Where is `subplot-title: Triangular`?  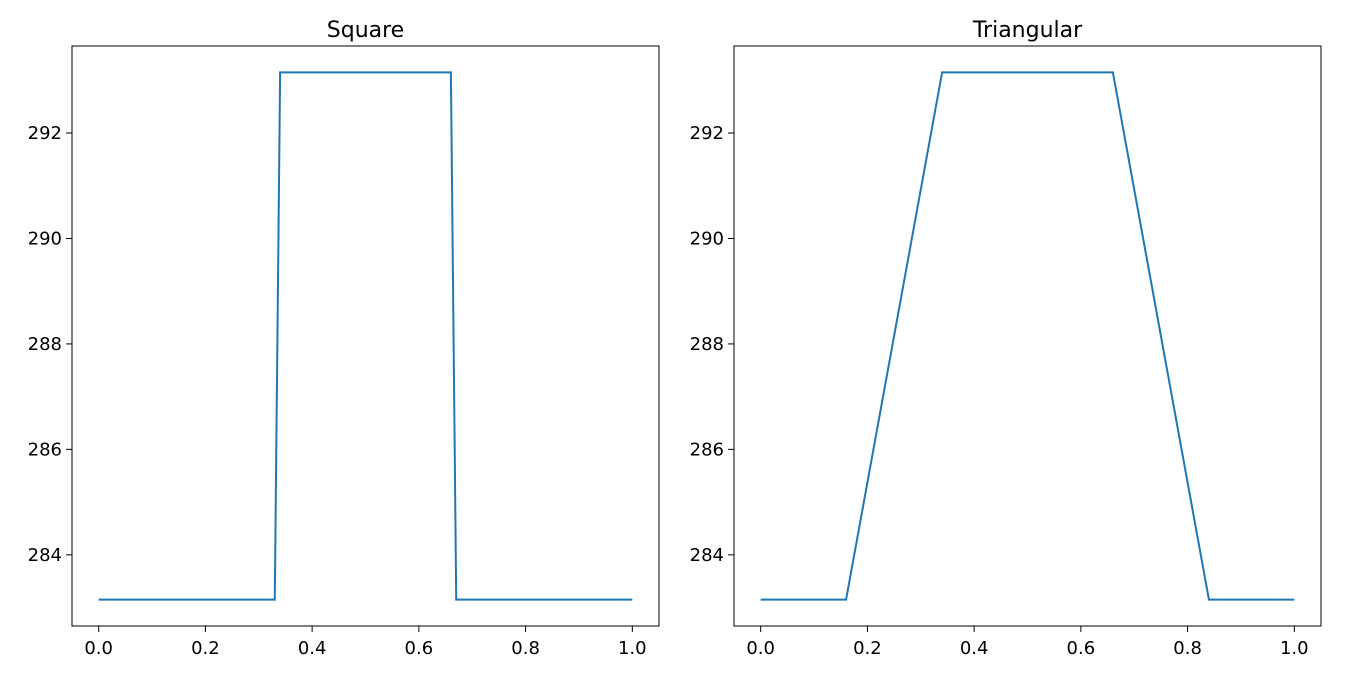
subplot-title: Triangular is located at coordinates (1027, 30).